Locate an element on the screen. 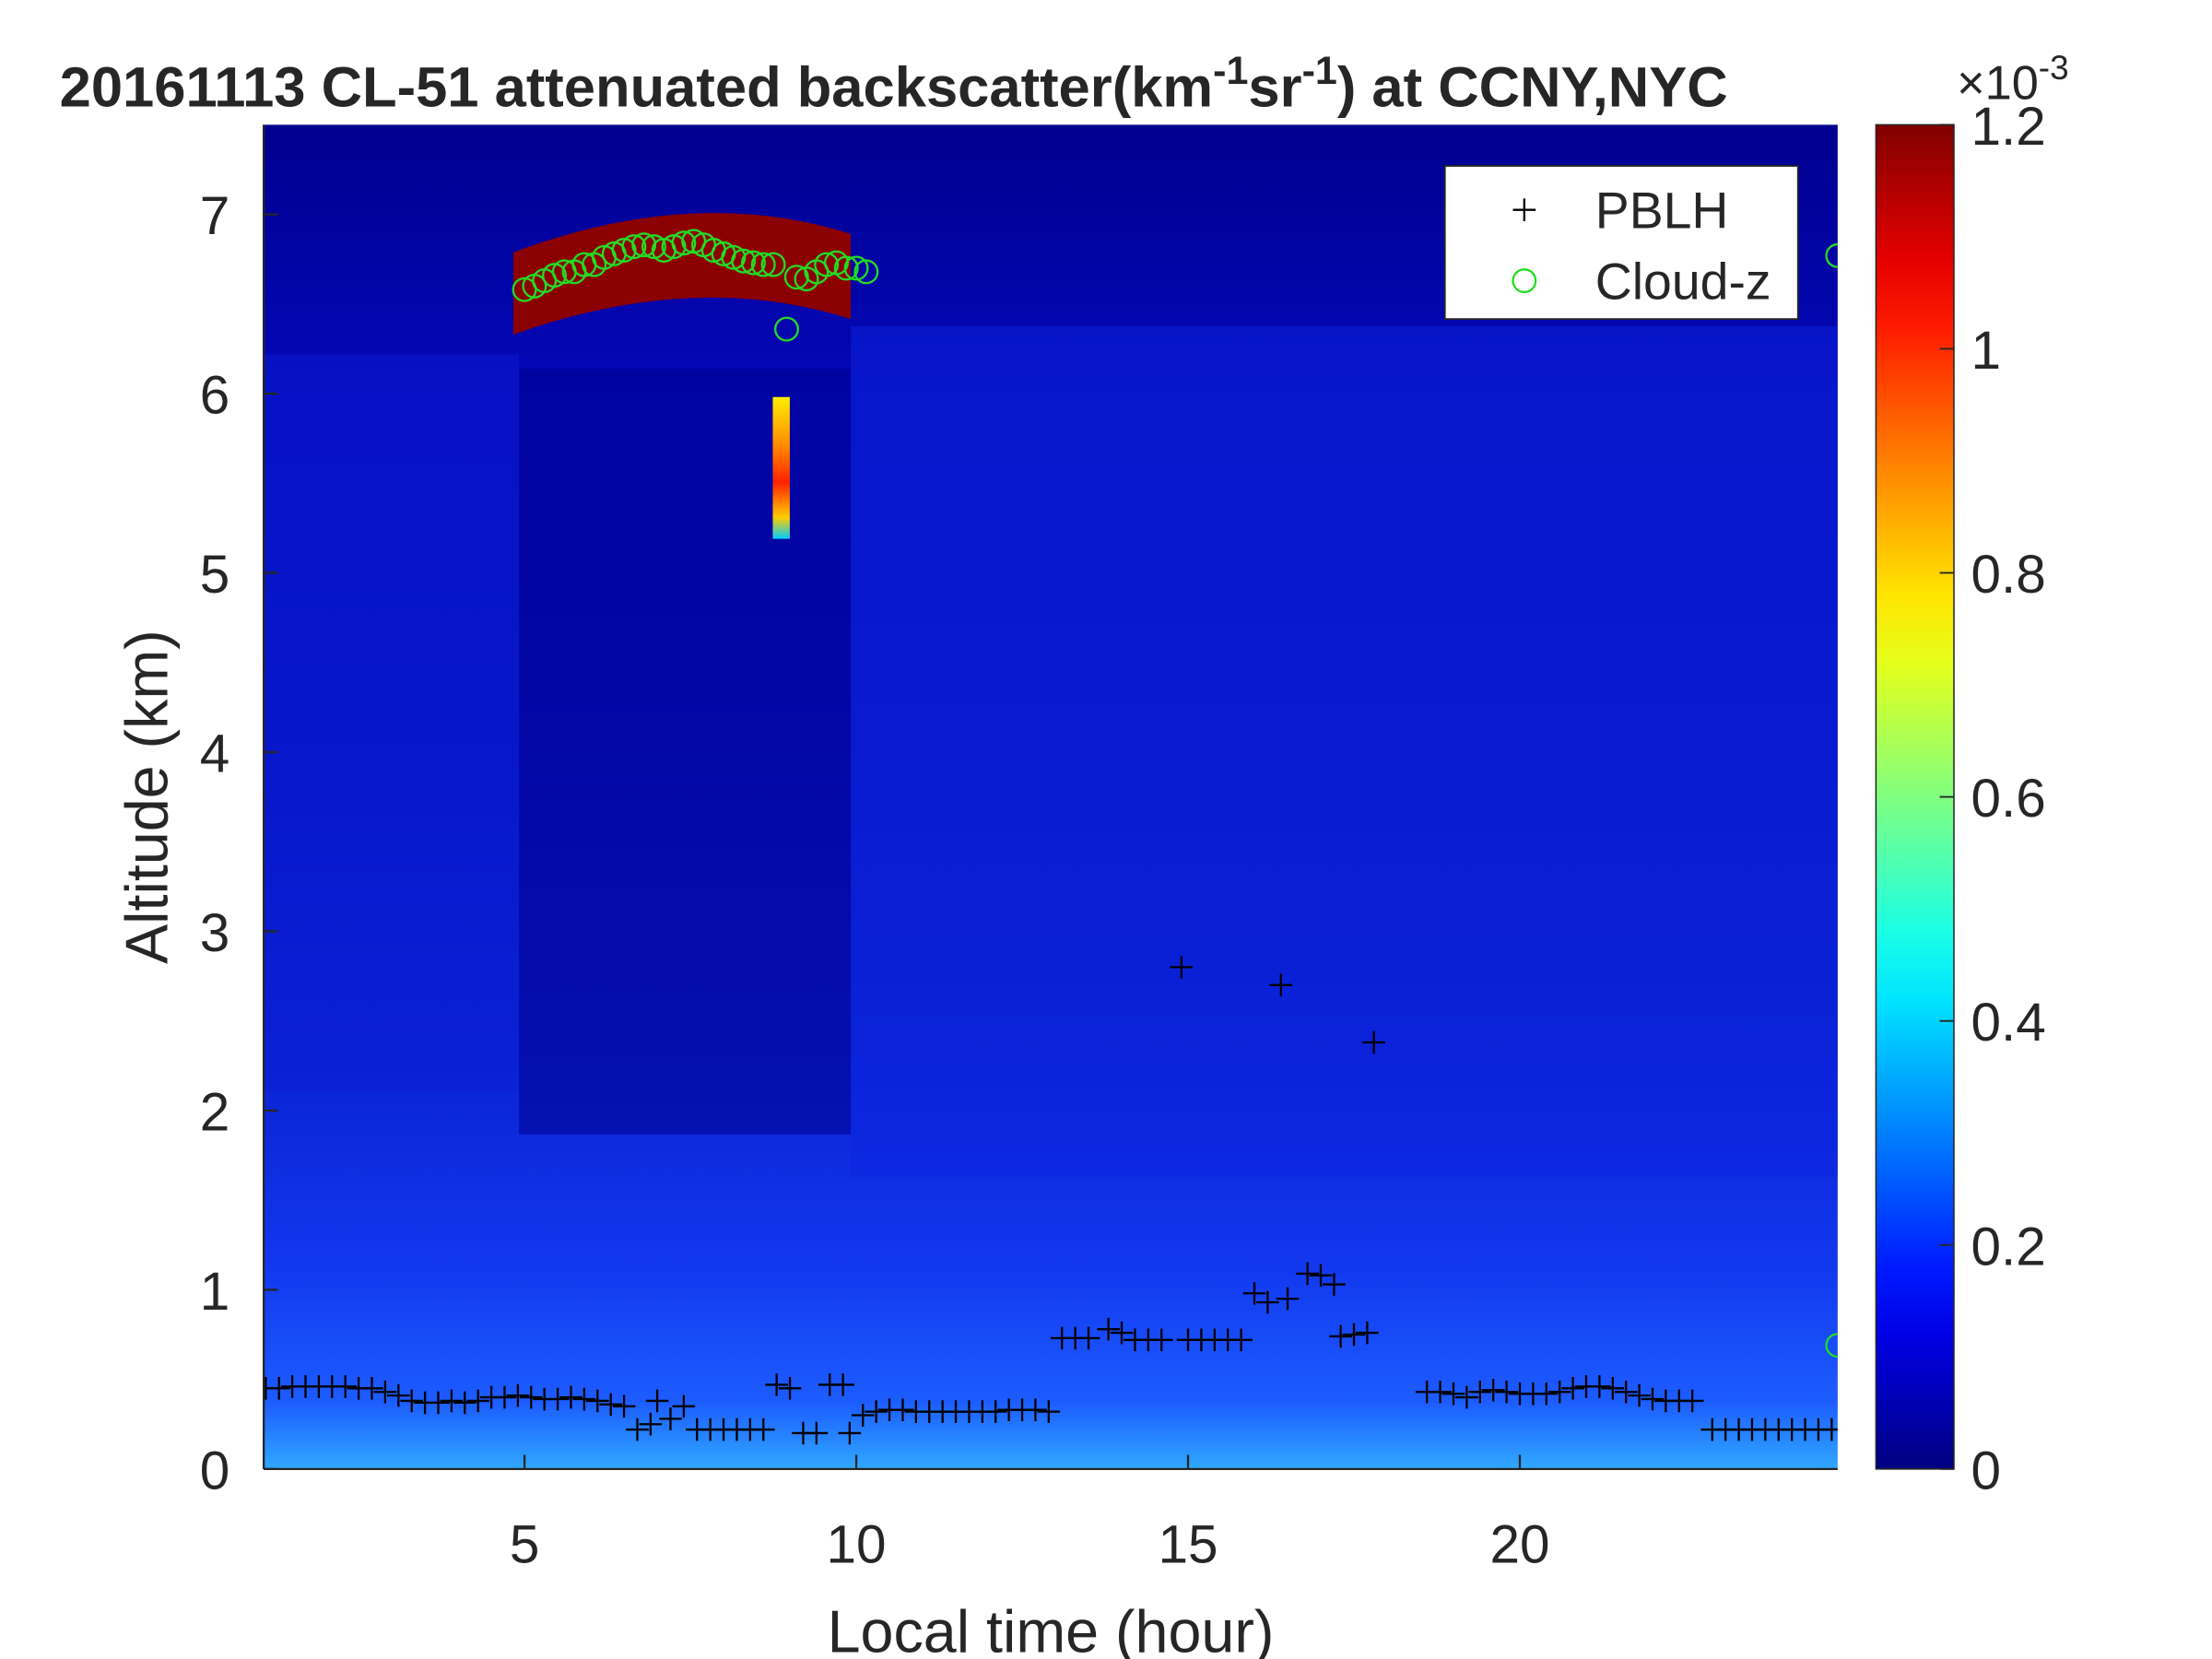  colorbar-exponent: ×10⁻³ is located at coordinates (2013, 80).